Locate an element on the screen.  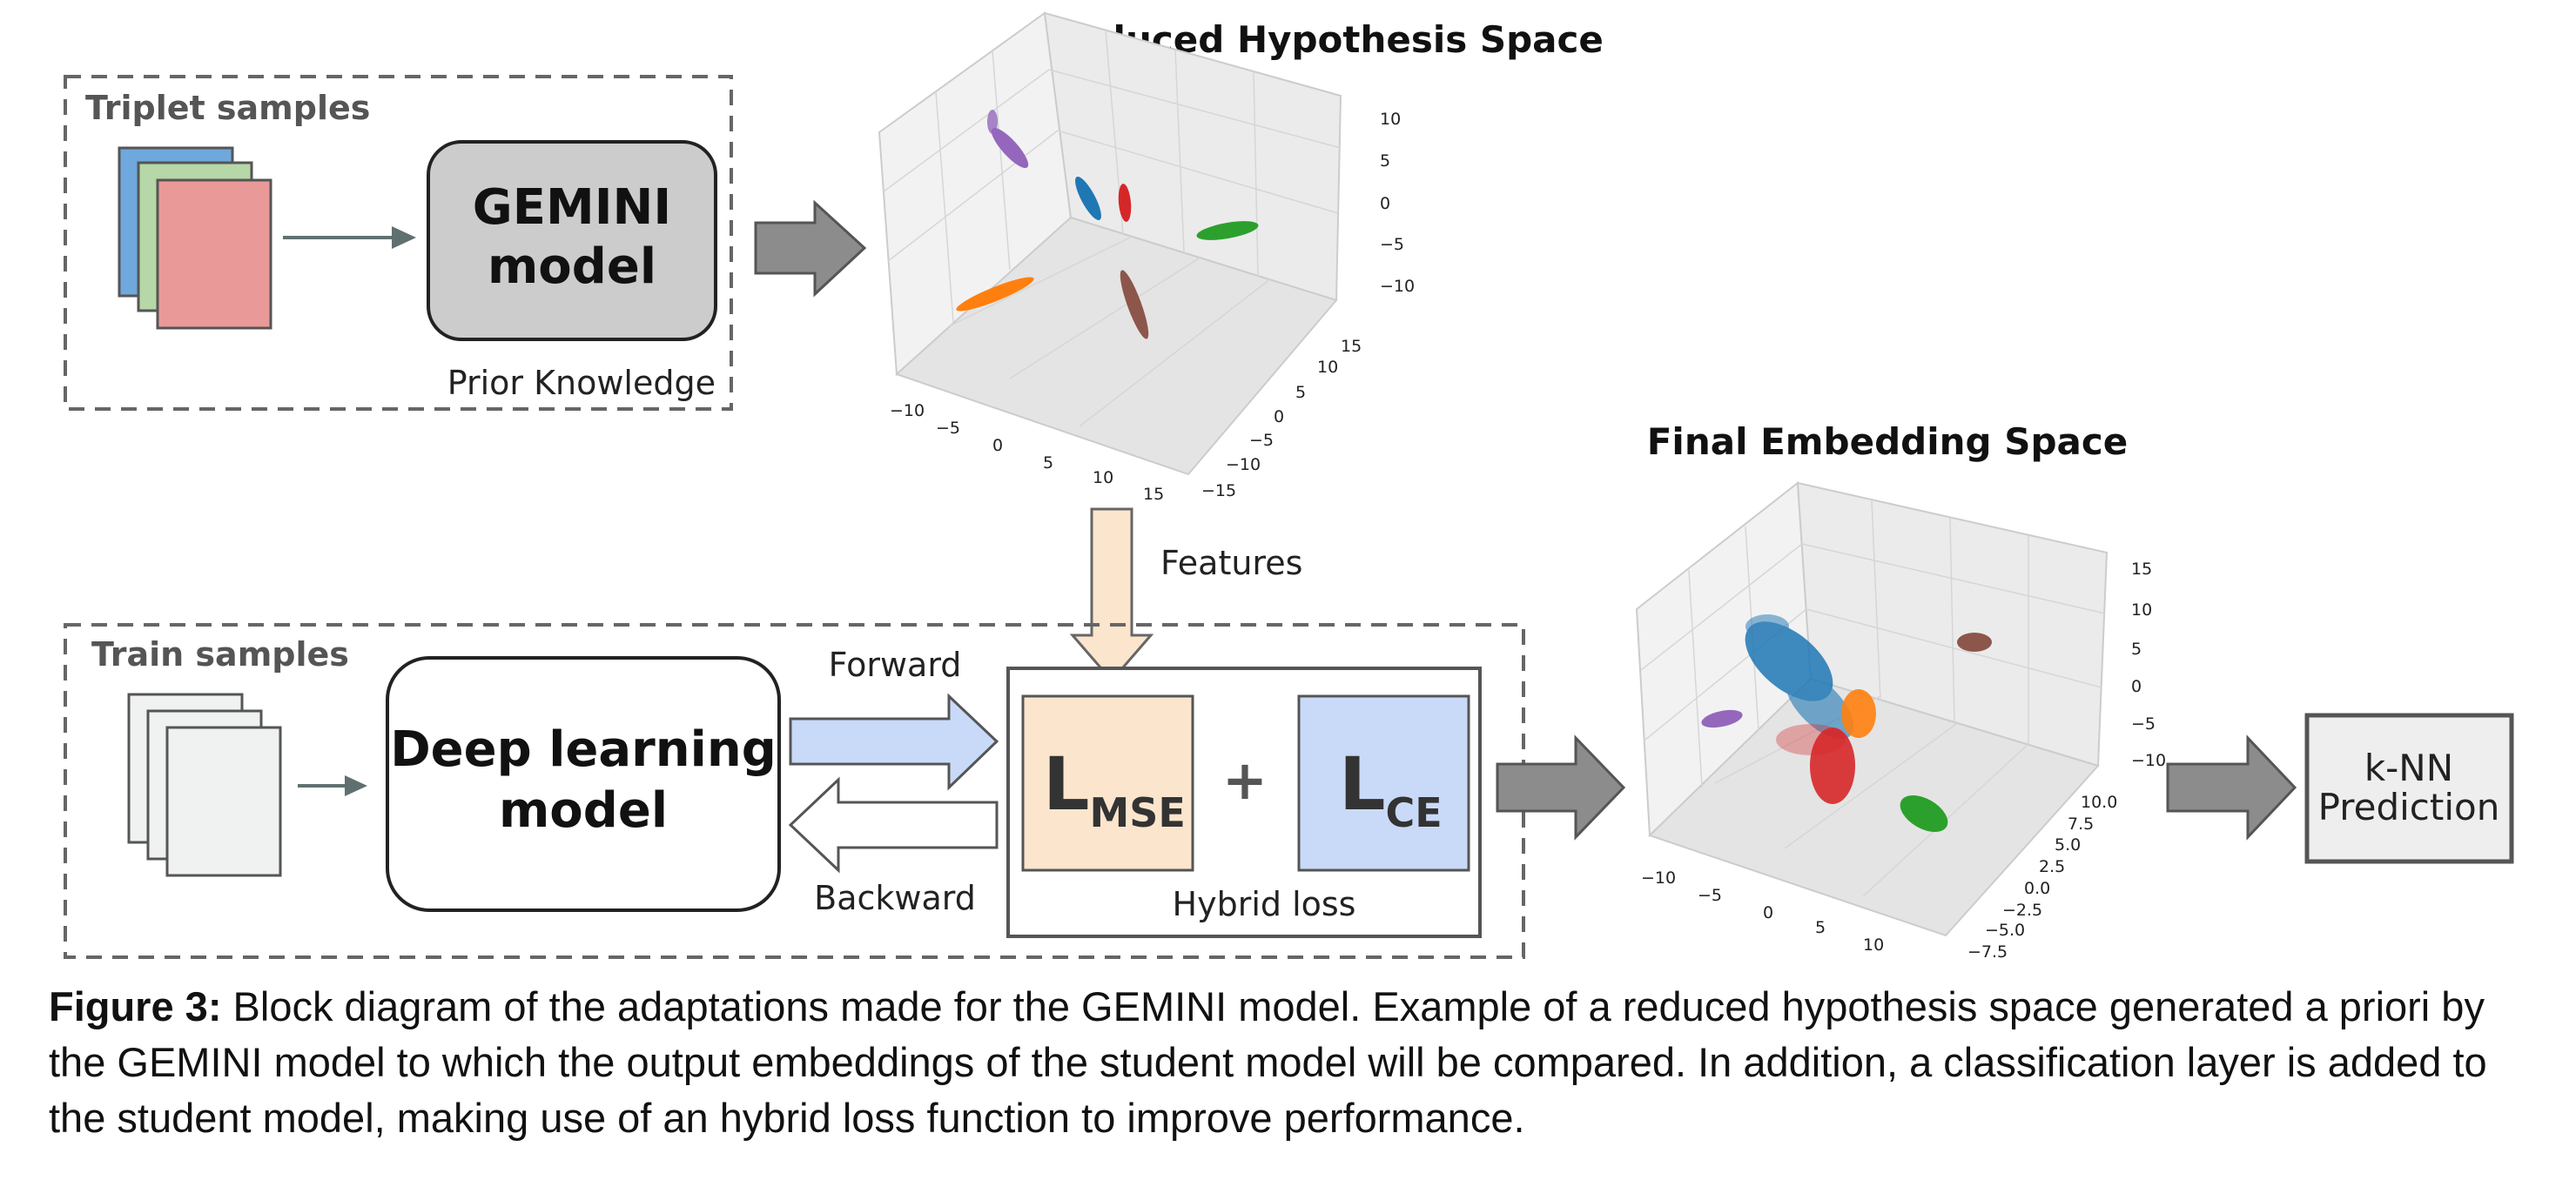
final-z-tick: −10 is located at coordinates (2148, 760).